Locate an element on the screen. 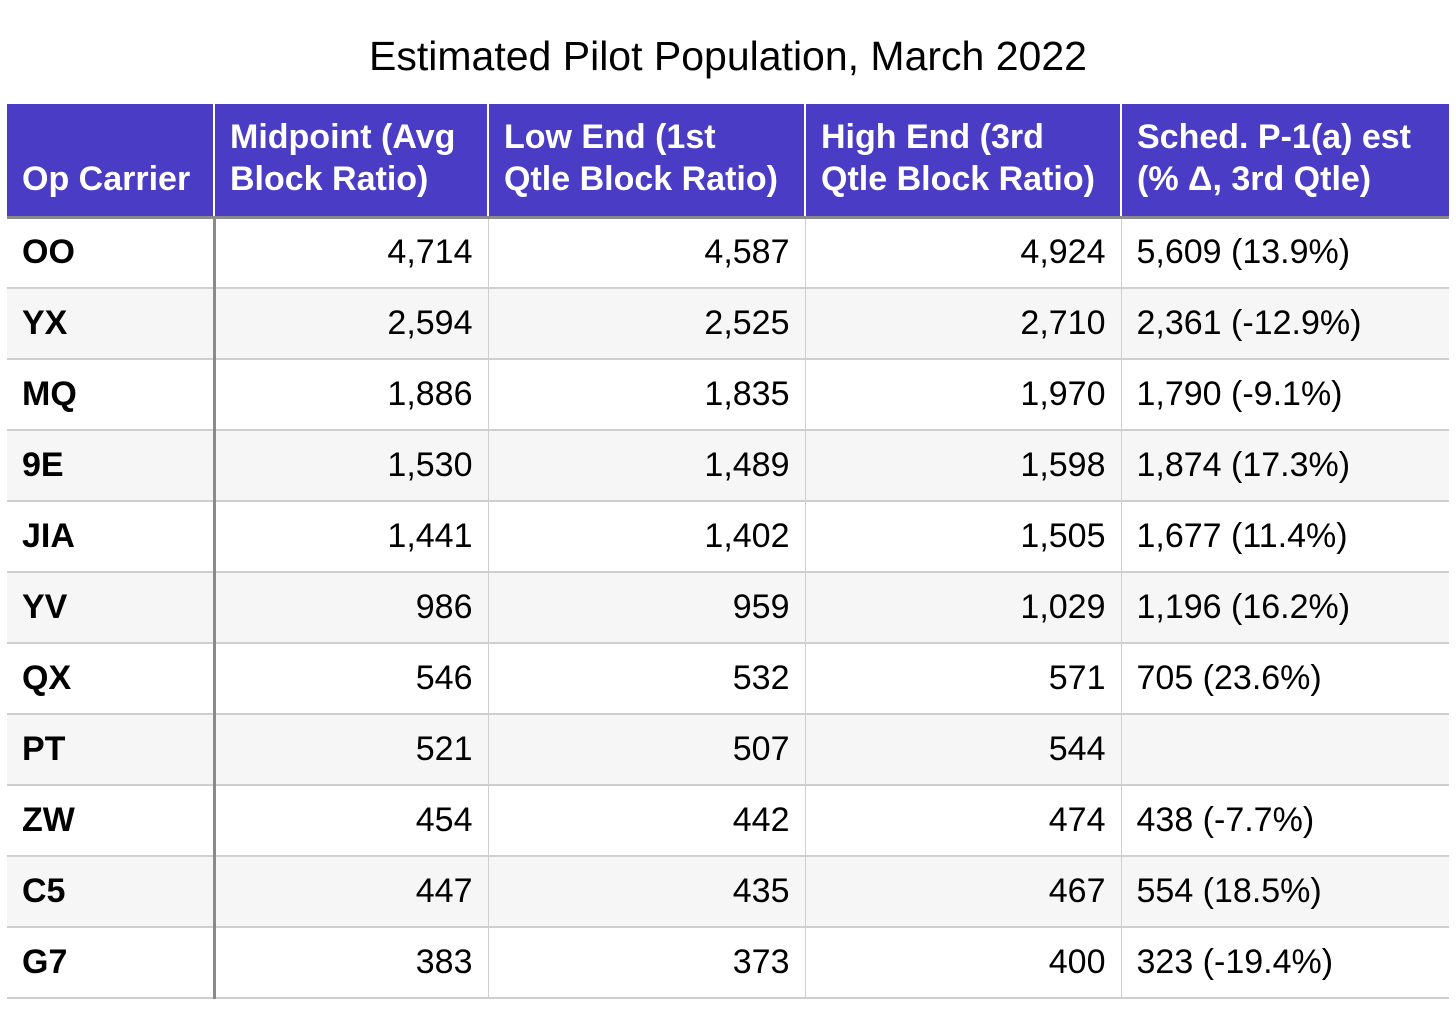  cell-op-carrier: G7 is located at coordinates (111, 963).